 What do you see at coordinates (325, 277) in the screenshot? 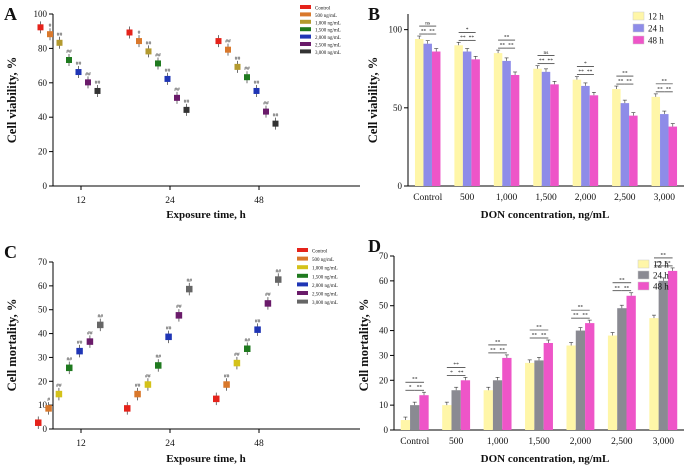
I see `legend-label: 1,500 ng/mL` at bounding box center [325, 277].